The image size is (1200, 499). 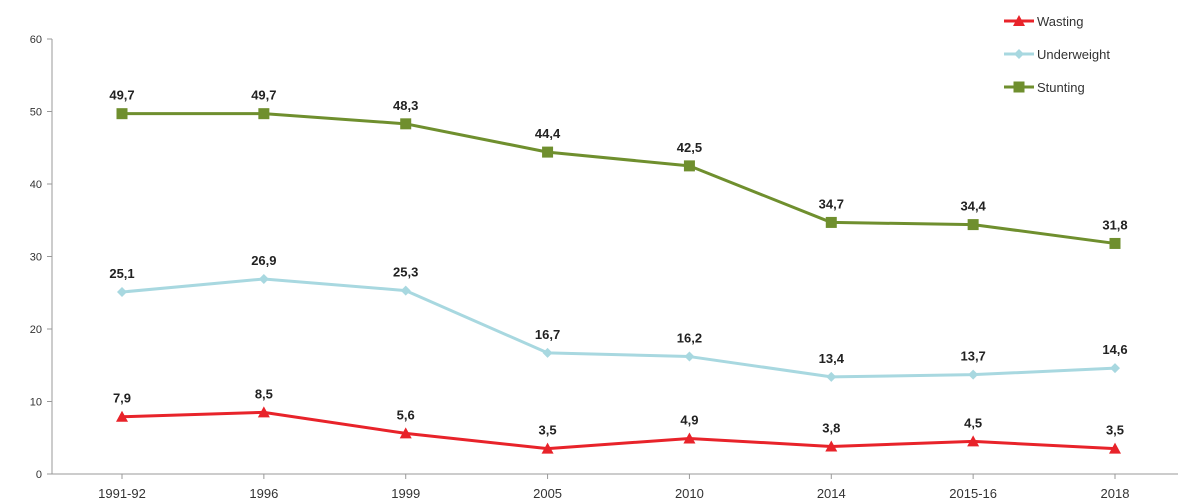 I want to click on underweight-data-label: 25,3, so click(x=405, y=272).